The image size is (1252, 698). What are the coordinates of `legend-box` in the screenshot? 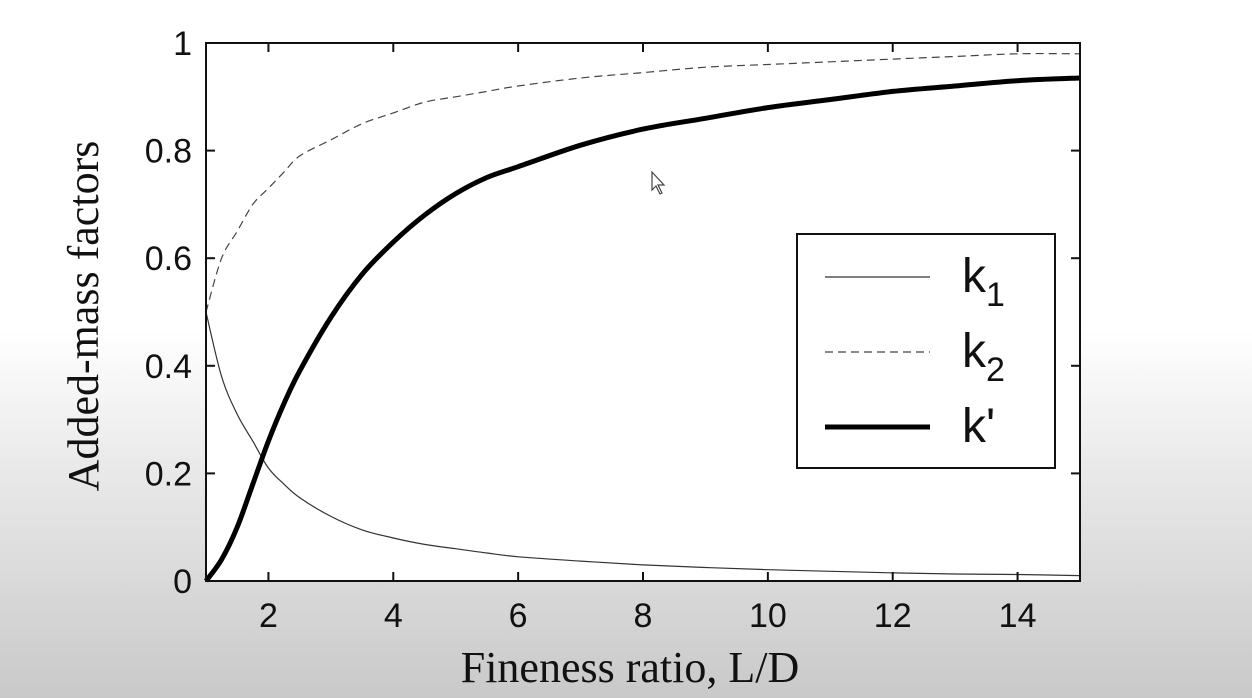 It's located at (926, 351).